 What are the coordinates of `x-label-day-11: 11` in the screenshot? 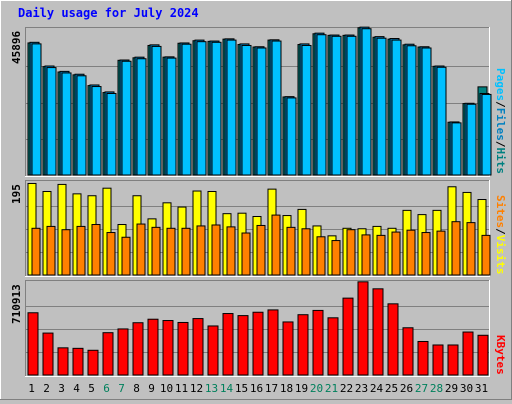 It's located at (181, 388).